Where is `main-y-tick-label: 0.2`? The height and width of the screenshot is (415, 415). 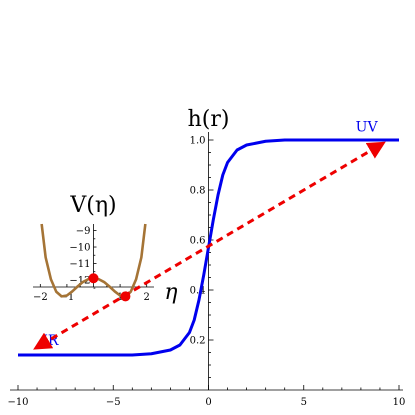
main-y-tick-label: 0.2 is located at coordinates (198, 341).